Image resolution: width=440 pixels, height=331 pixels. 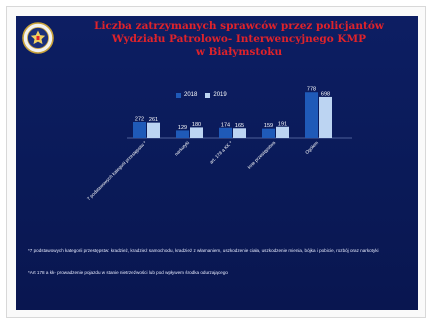 What do you see at coordinates (182, 148) in the screenshot?
I see `category-label-1: narkotyki` at bounding box center [182, 148].